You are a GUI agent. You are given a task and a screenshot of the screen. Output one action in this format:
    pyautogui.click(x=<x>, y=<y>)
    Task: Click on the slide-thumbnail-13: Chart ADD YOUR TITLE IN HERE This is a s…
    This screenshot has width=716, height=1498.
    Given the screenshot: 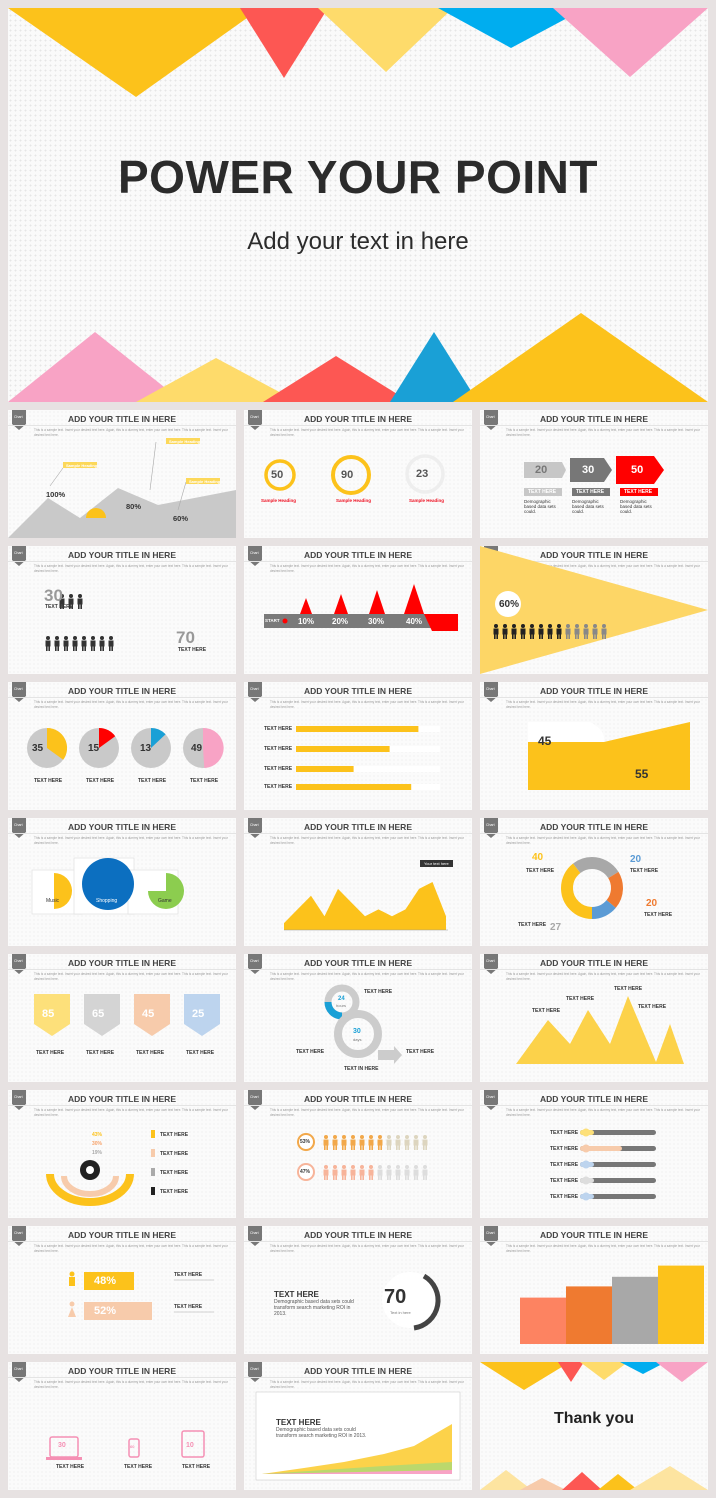 What is the action you would take?
    pyautogui.click(x=122, y=1018)
    